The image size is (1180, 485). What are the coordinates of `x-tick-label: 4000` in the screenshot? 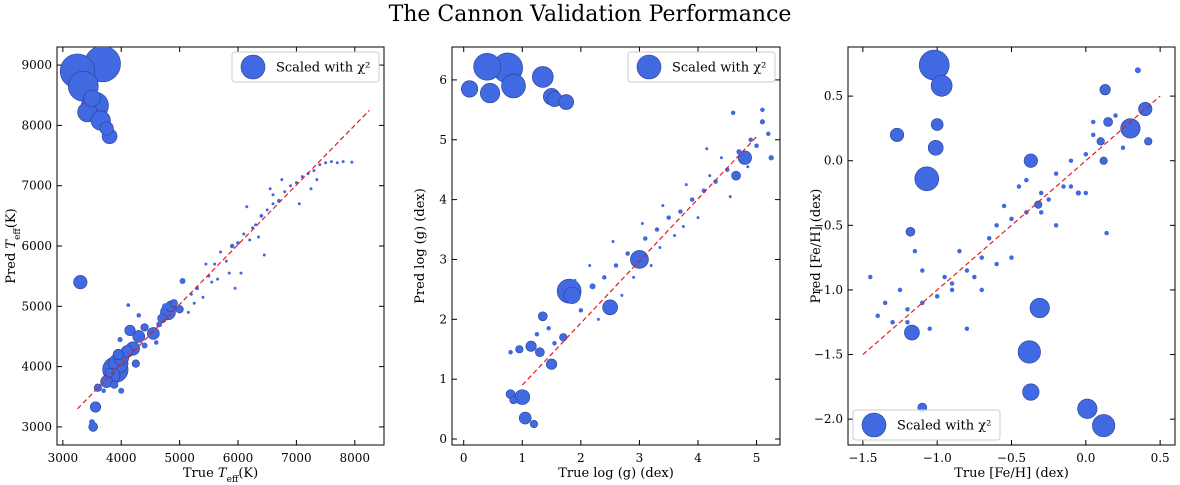 It's located at (121, 458).